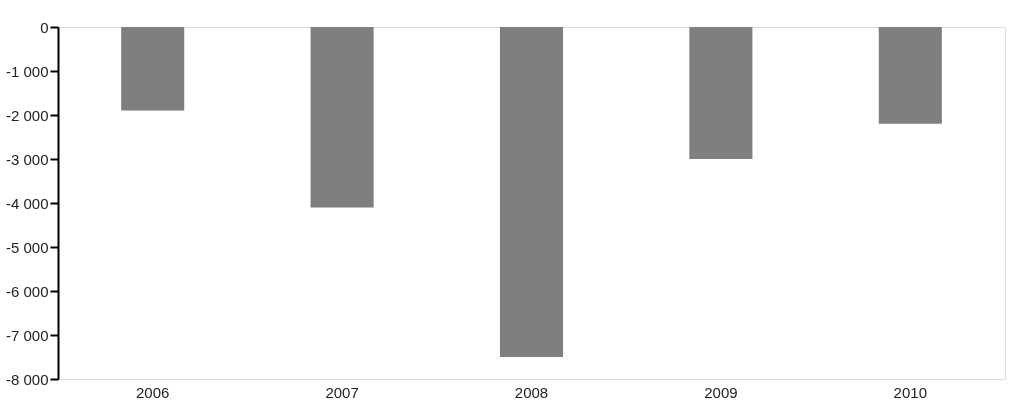 The image size is (1026, 417). I want to click on y-tick-label: -7 000, so click(27, 335).